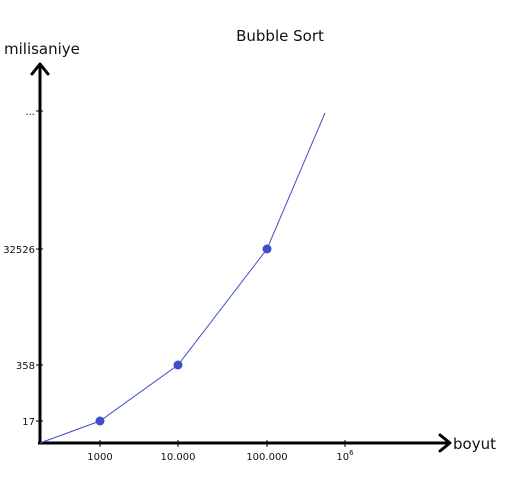  What do you see at coordinates (40, 69) in the screenshot?
I see `y-axis-arrow-icon` at bounding box center [40, 69].